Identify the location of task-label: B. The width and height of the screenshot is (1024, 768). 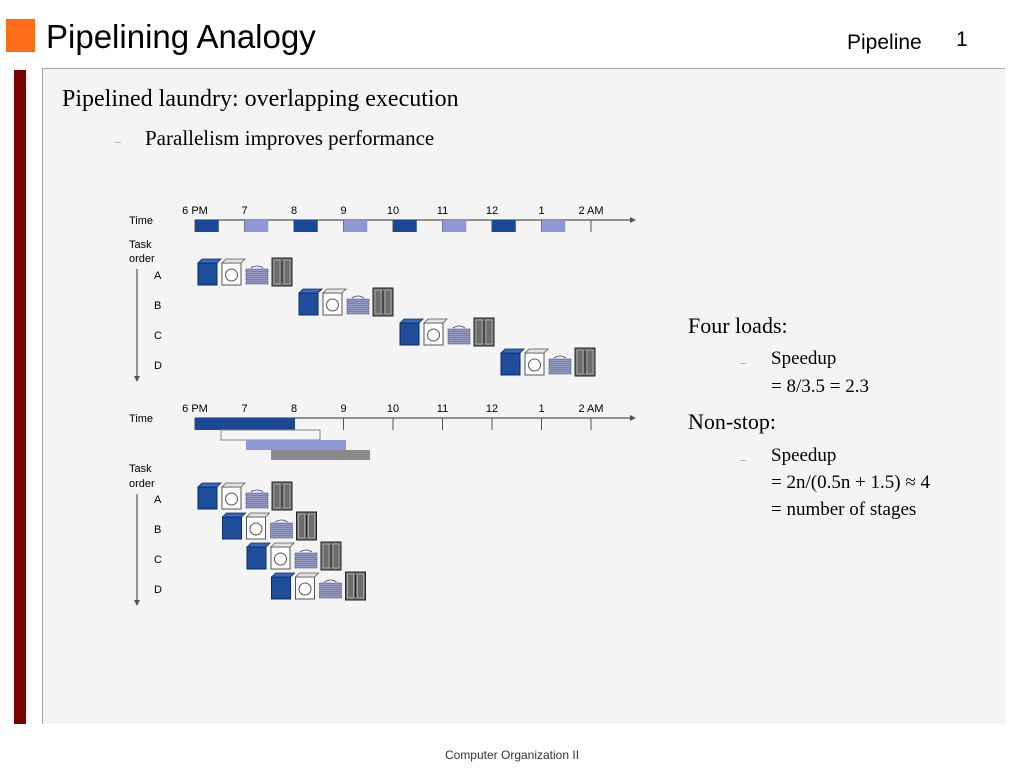
(157, 530).